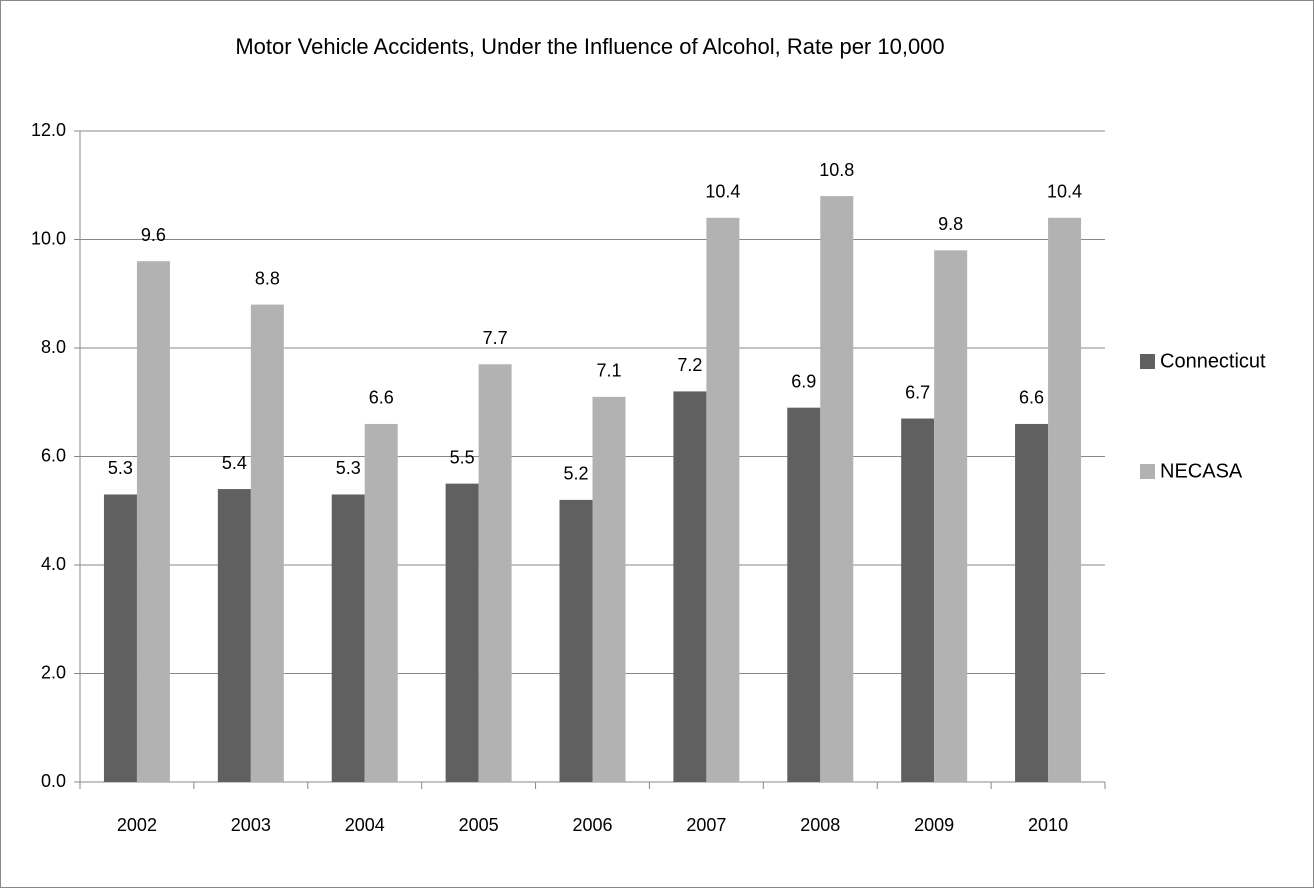  Describe the element at coordinates (934, 825) in the screenshot. I see `x-tick-label: 2009` at that location.